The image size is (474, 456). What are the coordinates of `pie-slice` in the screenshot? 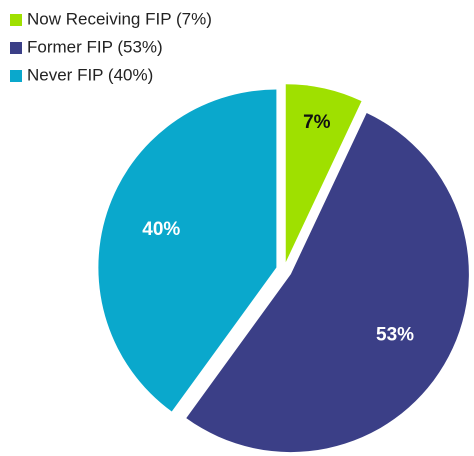 It's located at (323, 173).